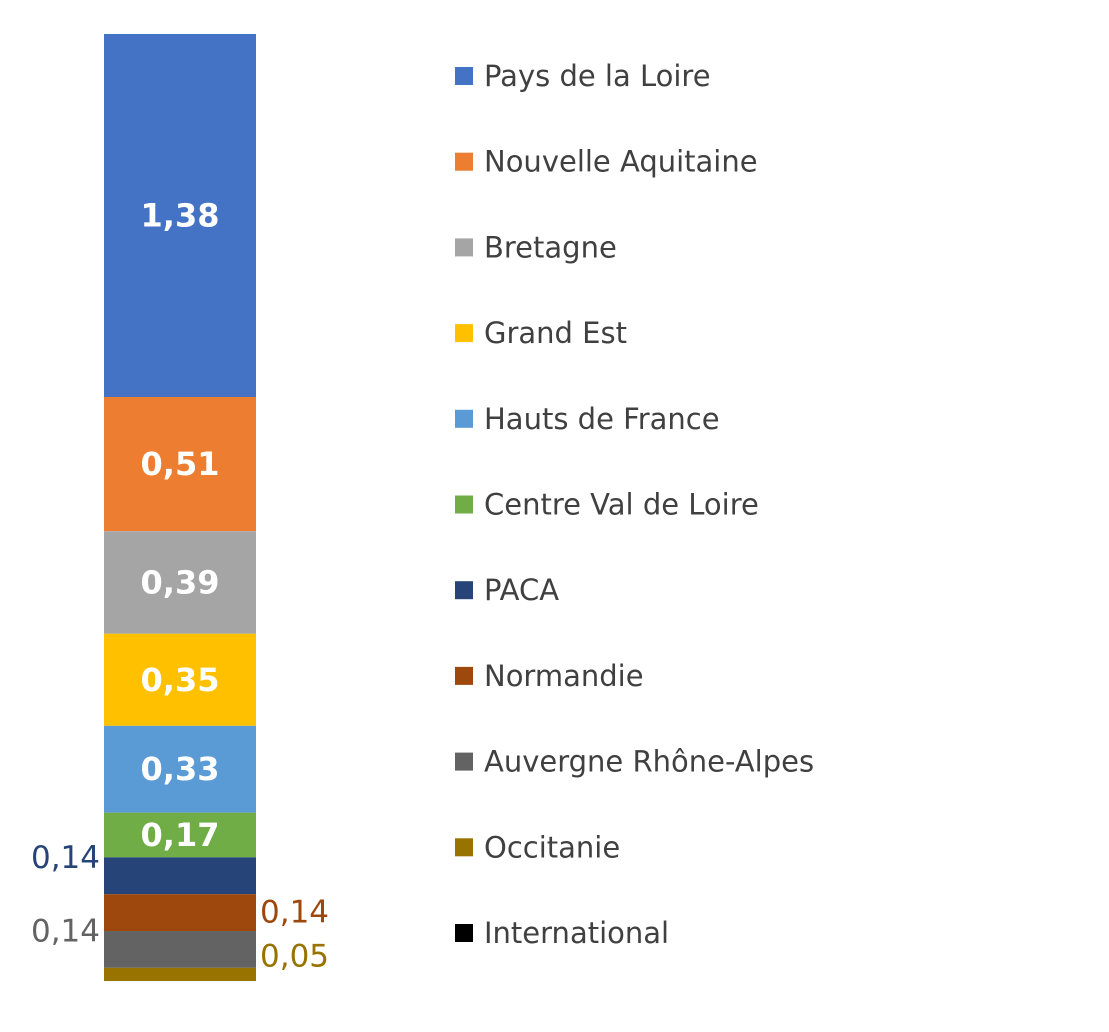  Describe the element at coordinates (464, 418) in the screenshot. I see `legend-swatch-hauts-de-france` at that location.